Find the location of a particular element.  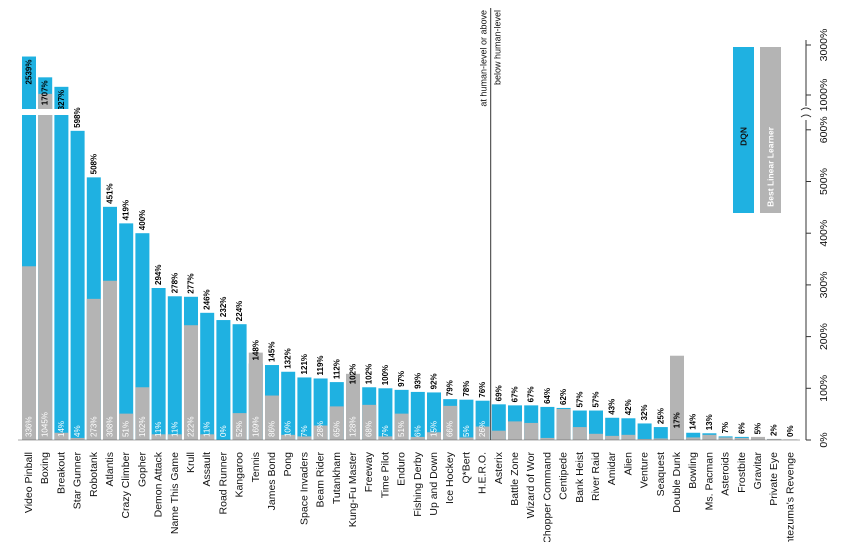

y-tick-label: 300% is located at coordinates (824, 284).